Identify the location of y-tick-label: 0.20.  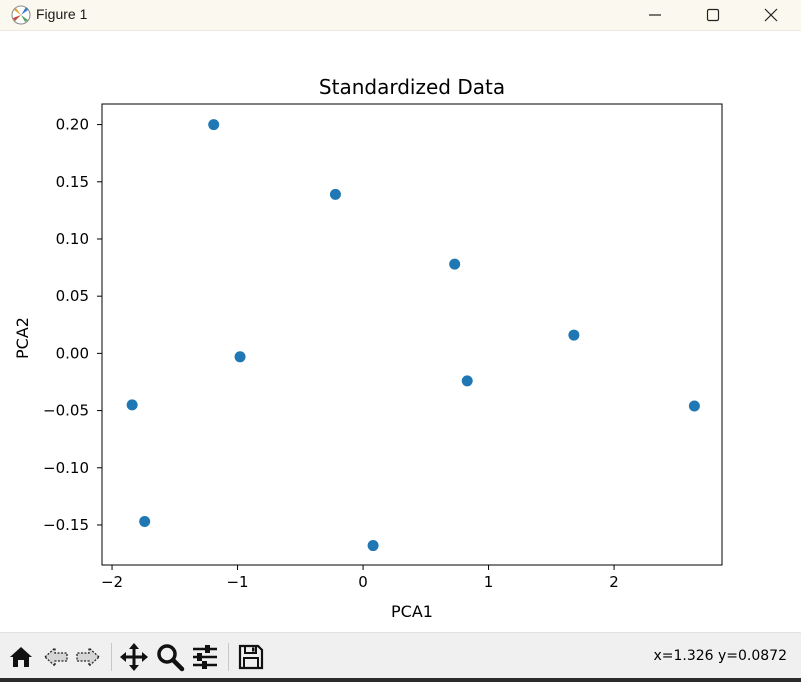
(72, 125).